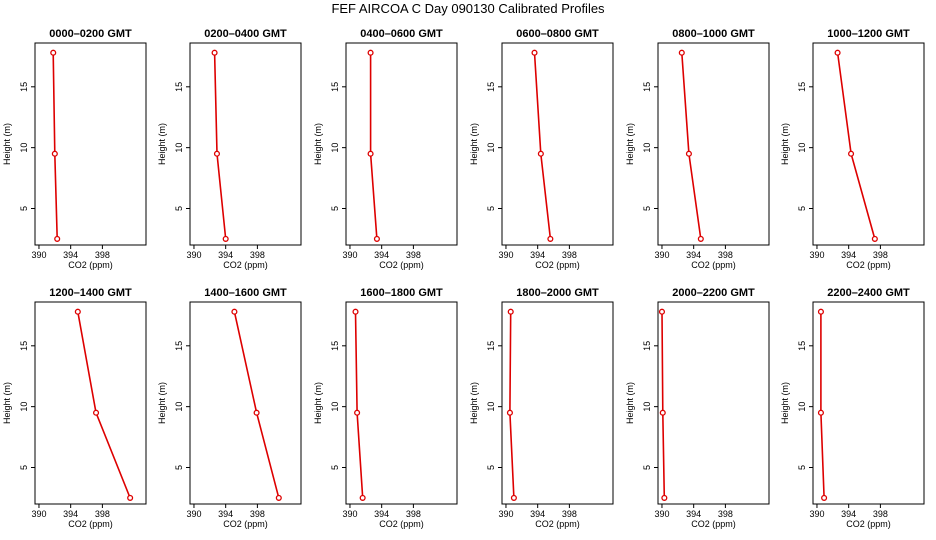 Image resolution: width=936 pixels, height=540 pixels. I want to click on panel-title: 1200–1400 GMT, so click(90, 293).